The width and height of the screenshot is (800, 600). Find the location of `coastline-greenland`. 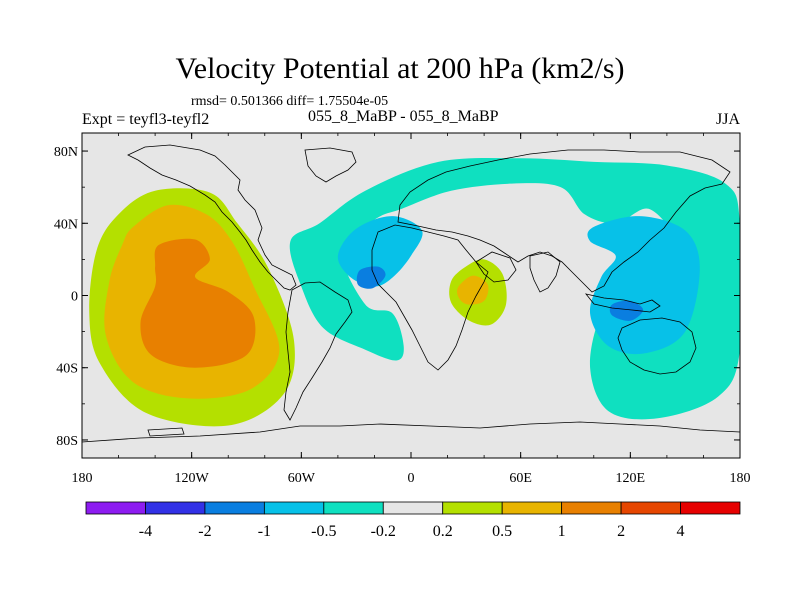

coastline-greenland is located at coordinates (330, 165).